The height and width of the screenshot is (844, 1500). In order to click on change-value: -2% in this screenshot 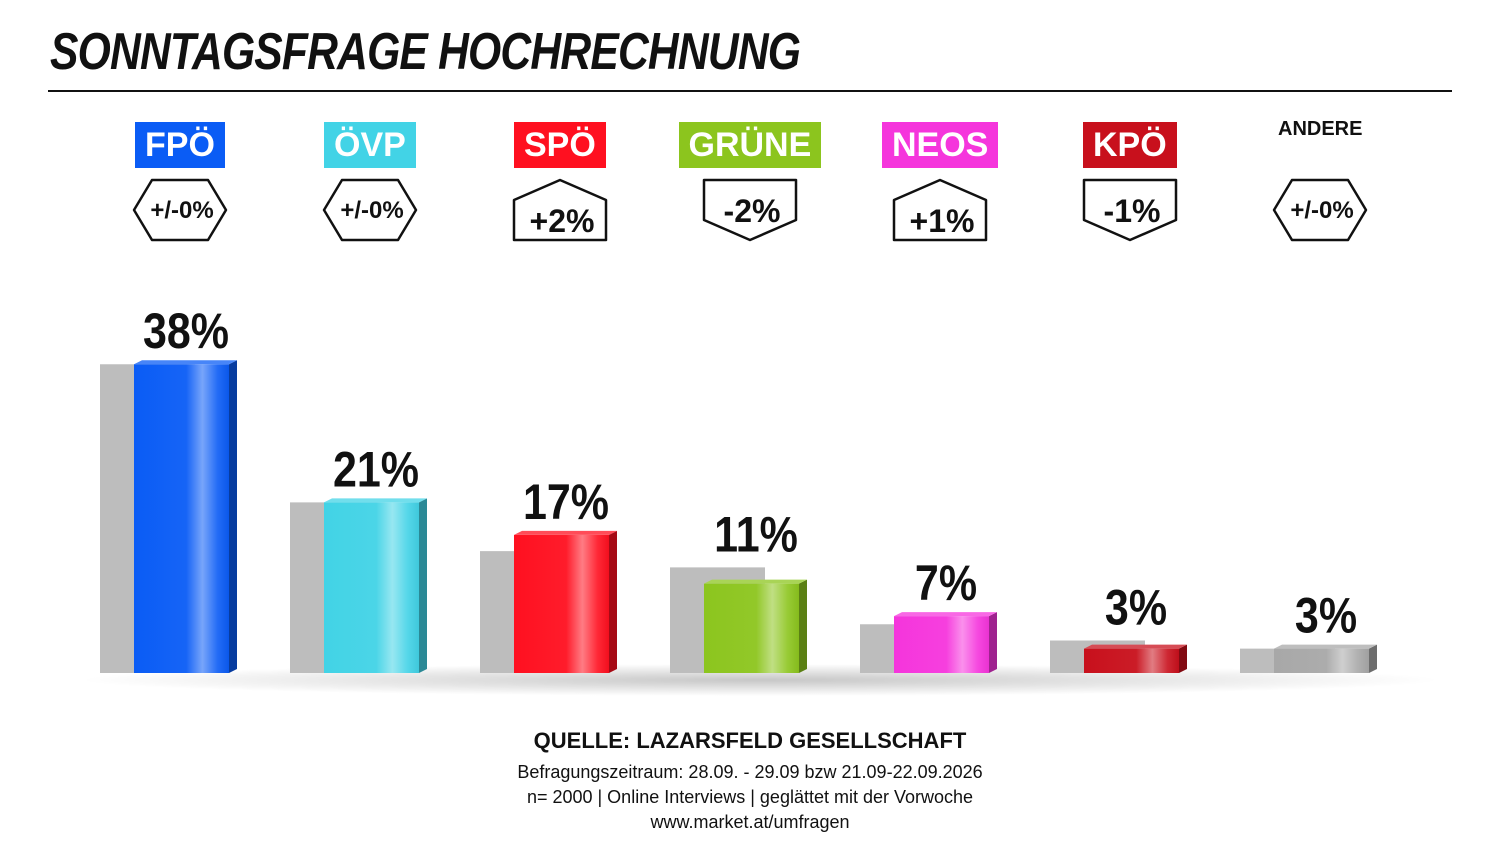, I will do `click(752, 210)`.